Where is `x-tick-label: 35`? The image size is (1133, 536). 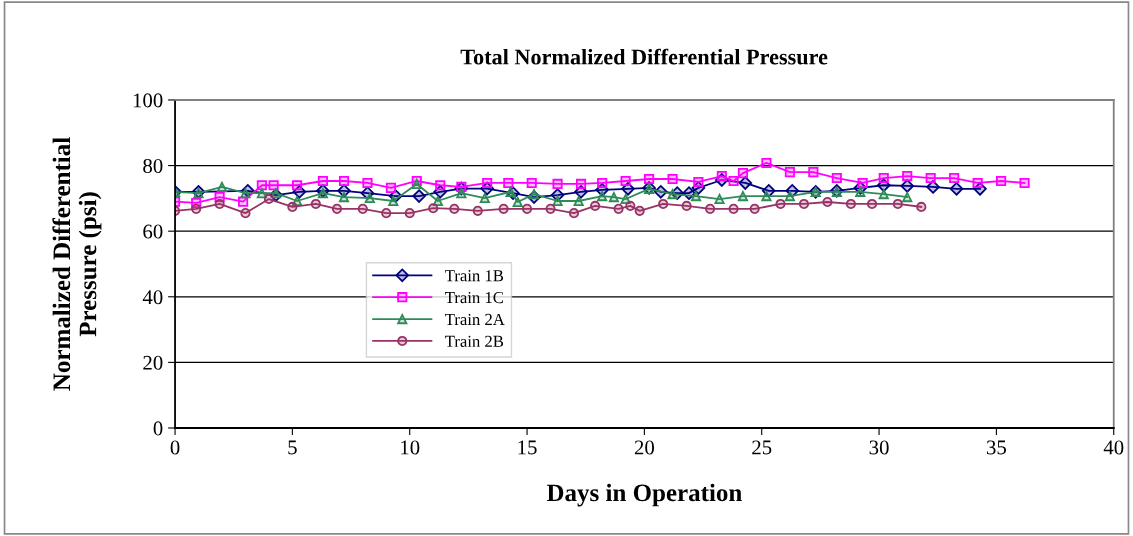 x-tick-label: 35 is located at coordinates (996, 447).